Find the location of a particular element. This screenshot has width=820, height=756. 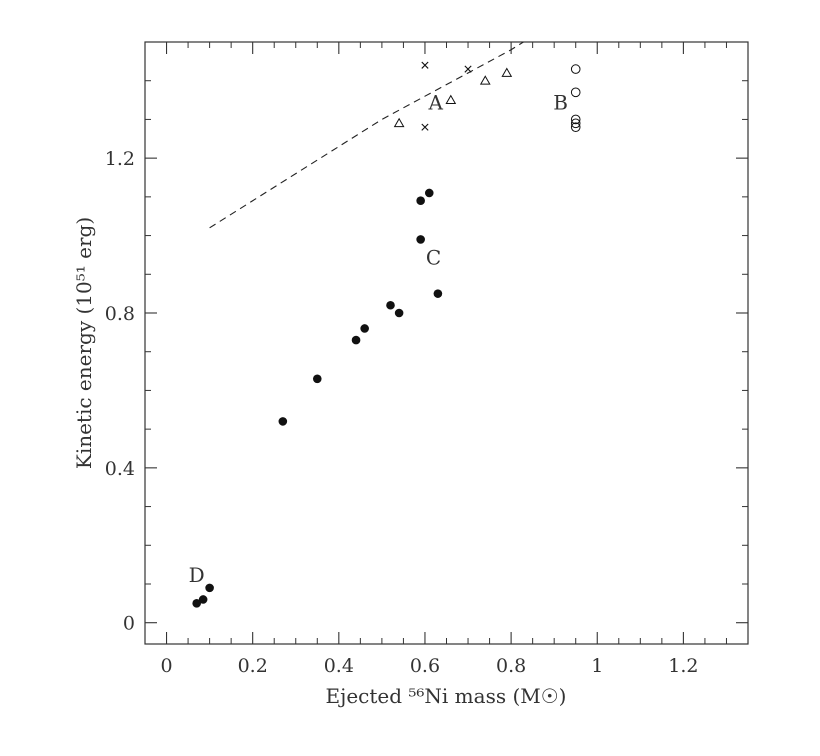

x-tick-label: 0.2 is located at coordinates (253, 666).